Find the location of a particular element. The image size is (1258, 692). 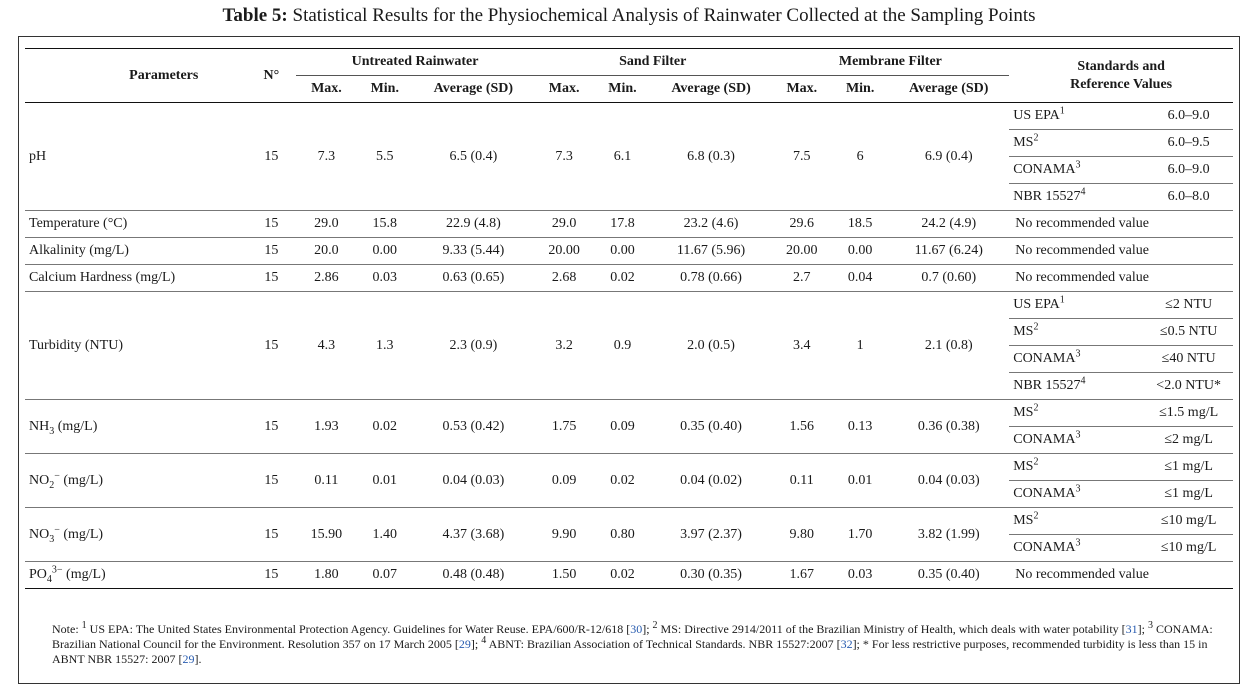

citation-link: 32 is located at coordinates (846, 644).